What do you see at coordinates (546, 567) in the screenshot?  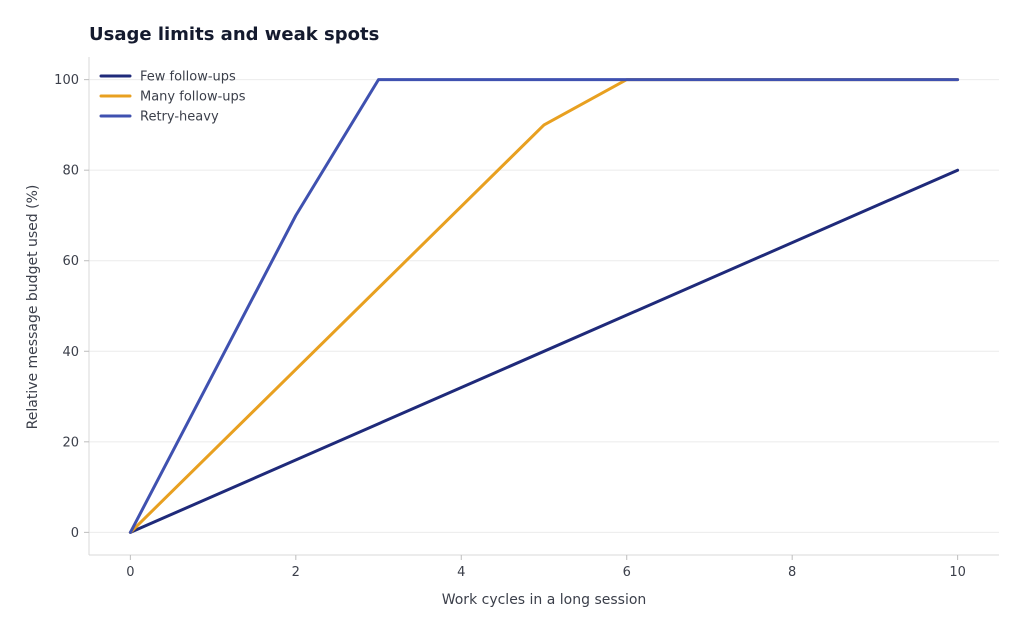 I see `x-axis-ticks: 0 2 4 6 8 10` at bounding box center [546, 567].